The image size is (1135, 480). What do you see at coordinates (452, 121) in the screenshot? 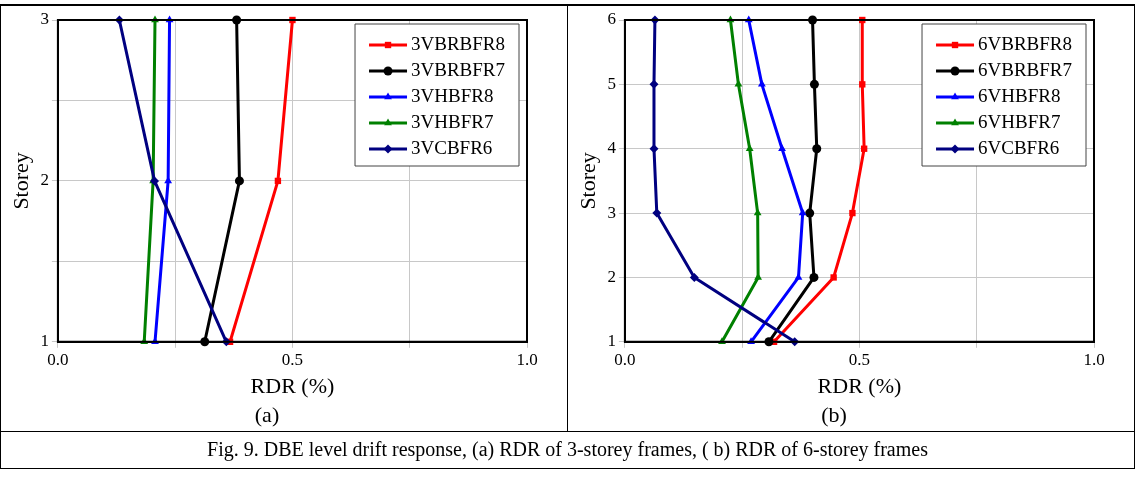
I see `legend-label: 3VHBFR7` at bounding box center [452, 121].